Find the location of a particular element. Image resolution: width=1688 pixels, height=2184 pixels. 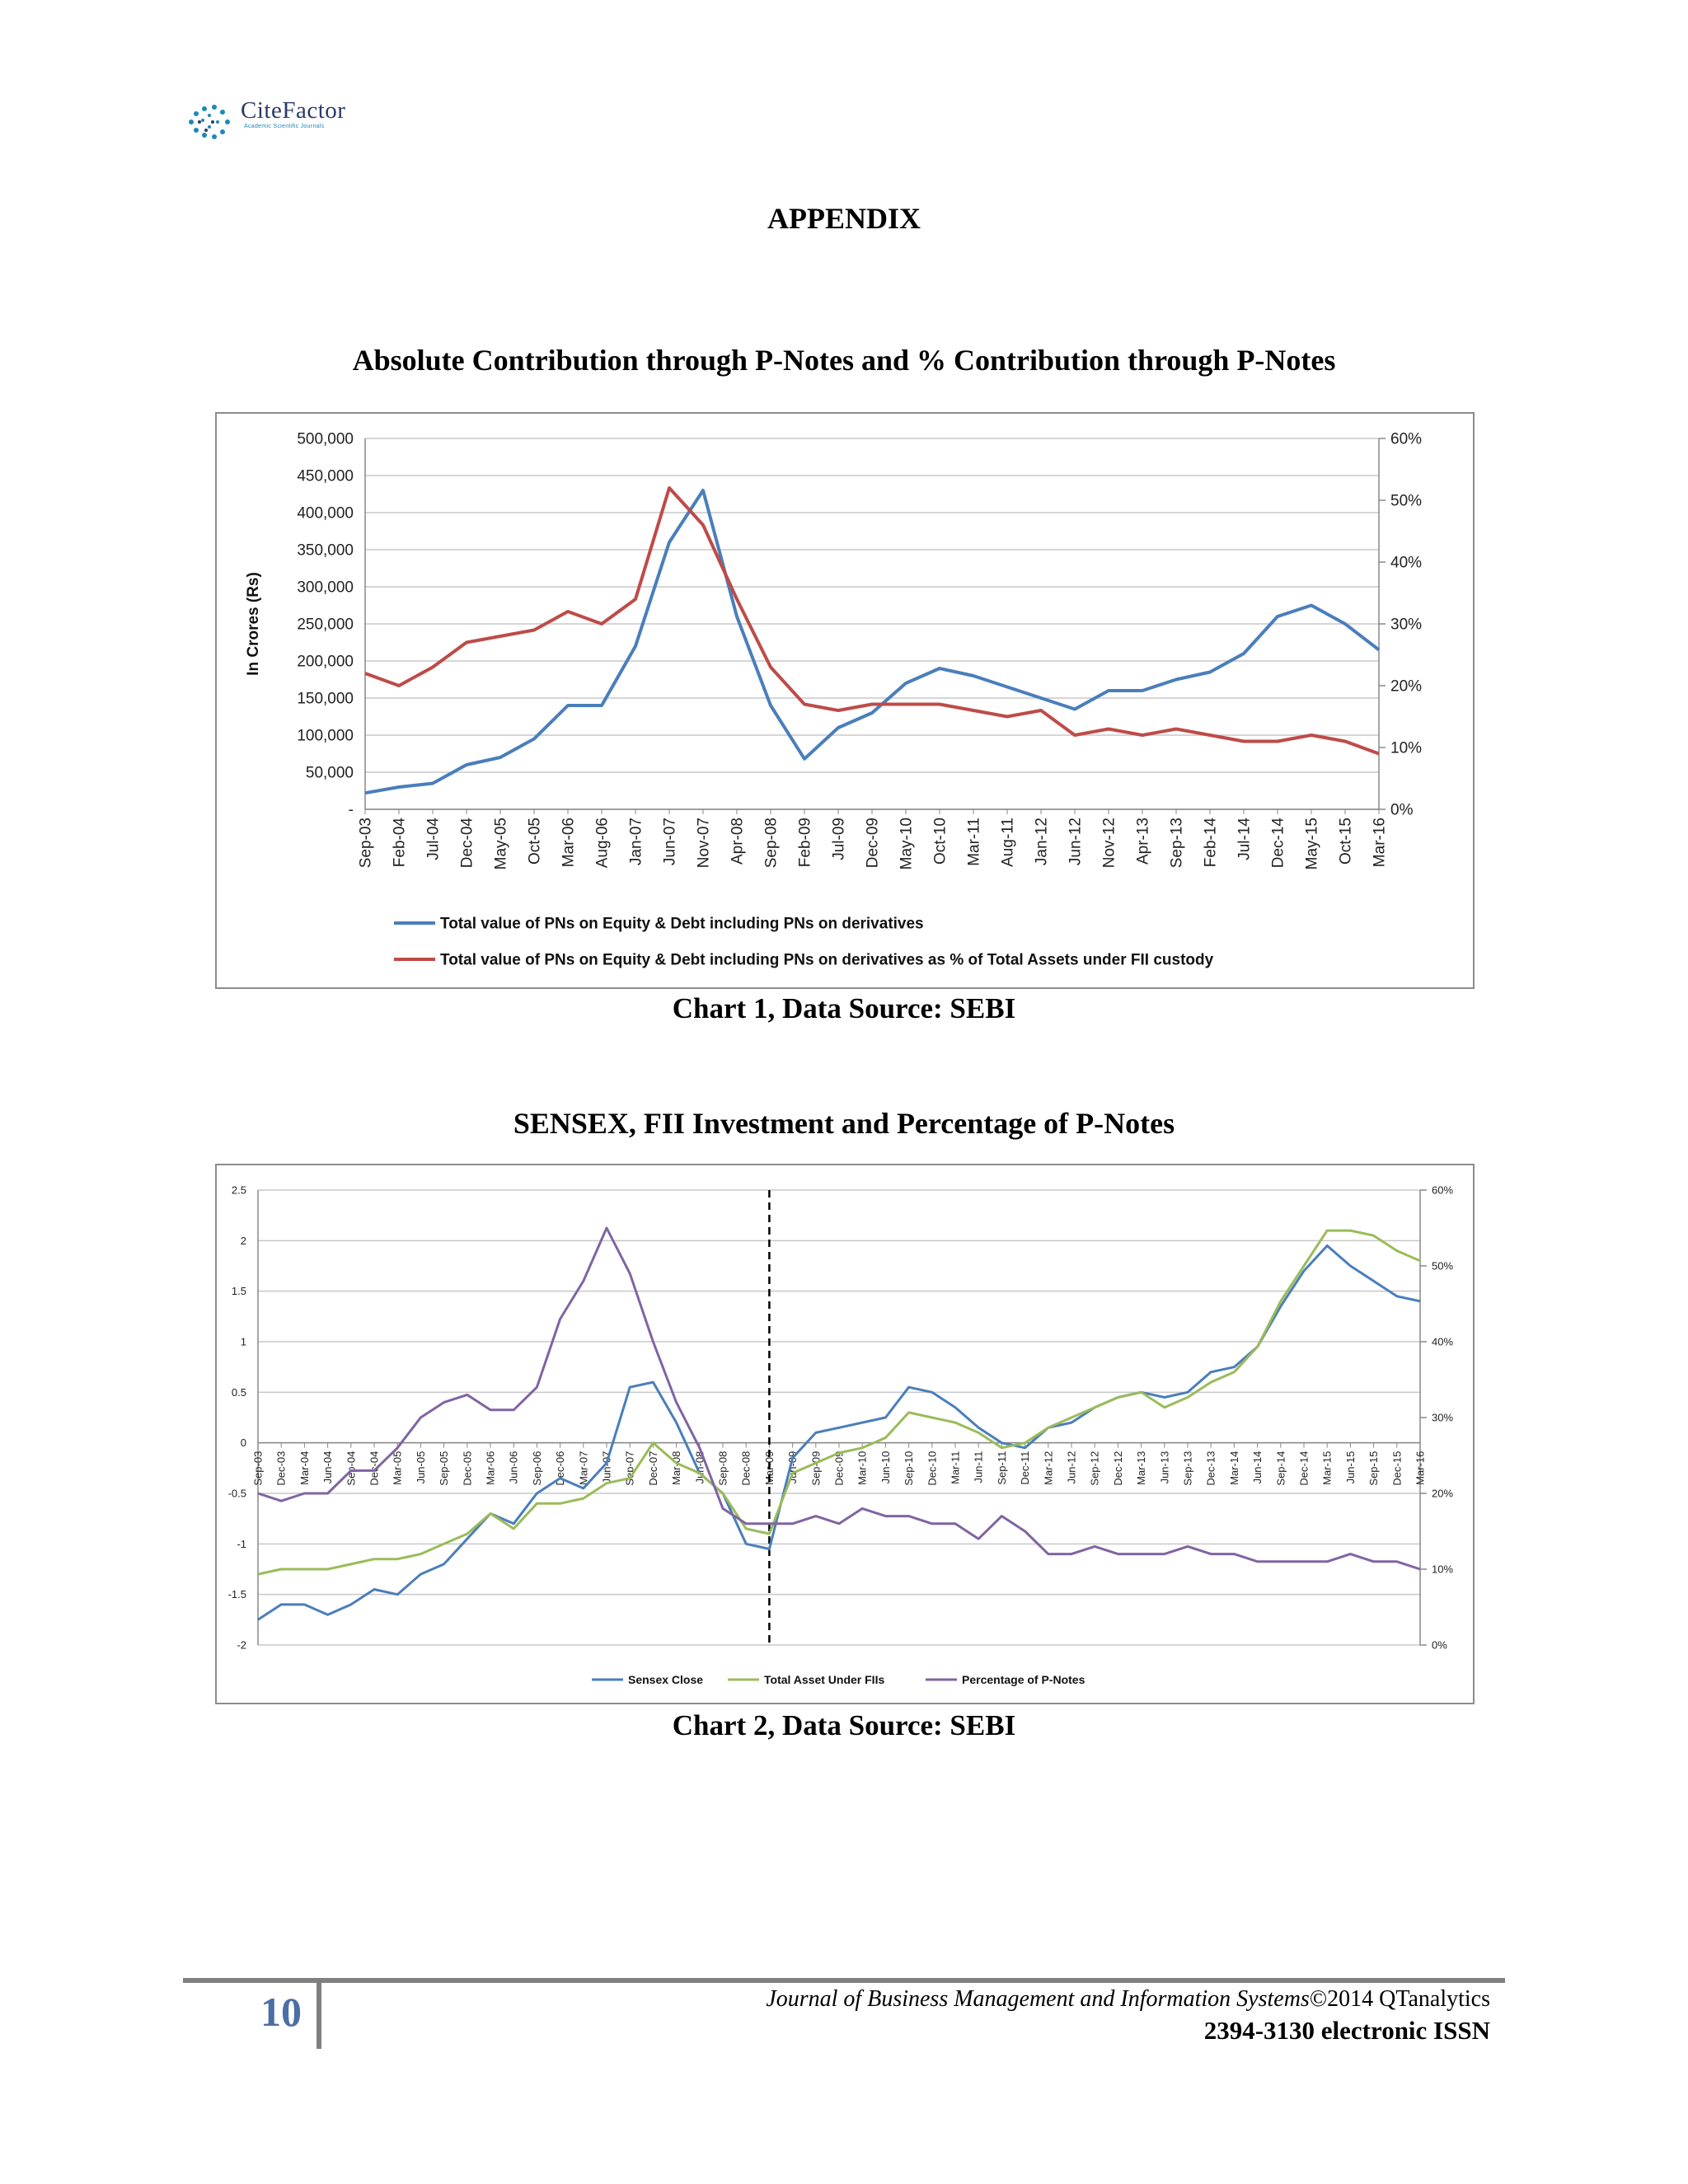

x-tick-label: Mar-08 is located at coordinates (676, 1468).